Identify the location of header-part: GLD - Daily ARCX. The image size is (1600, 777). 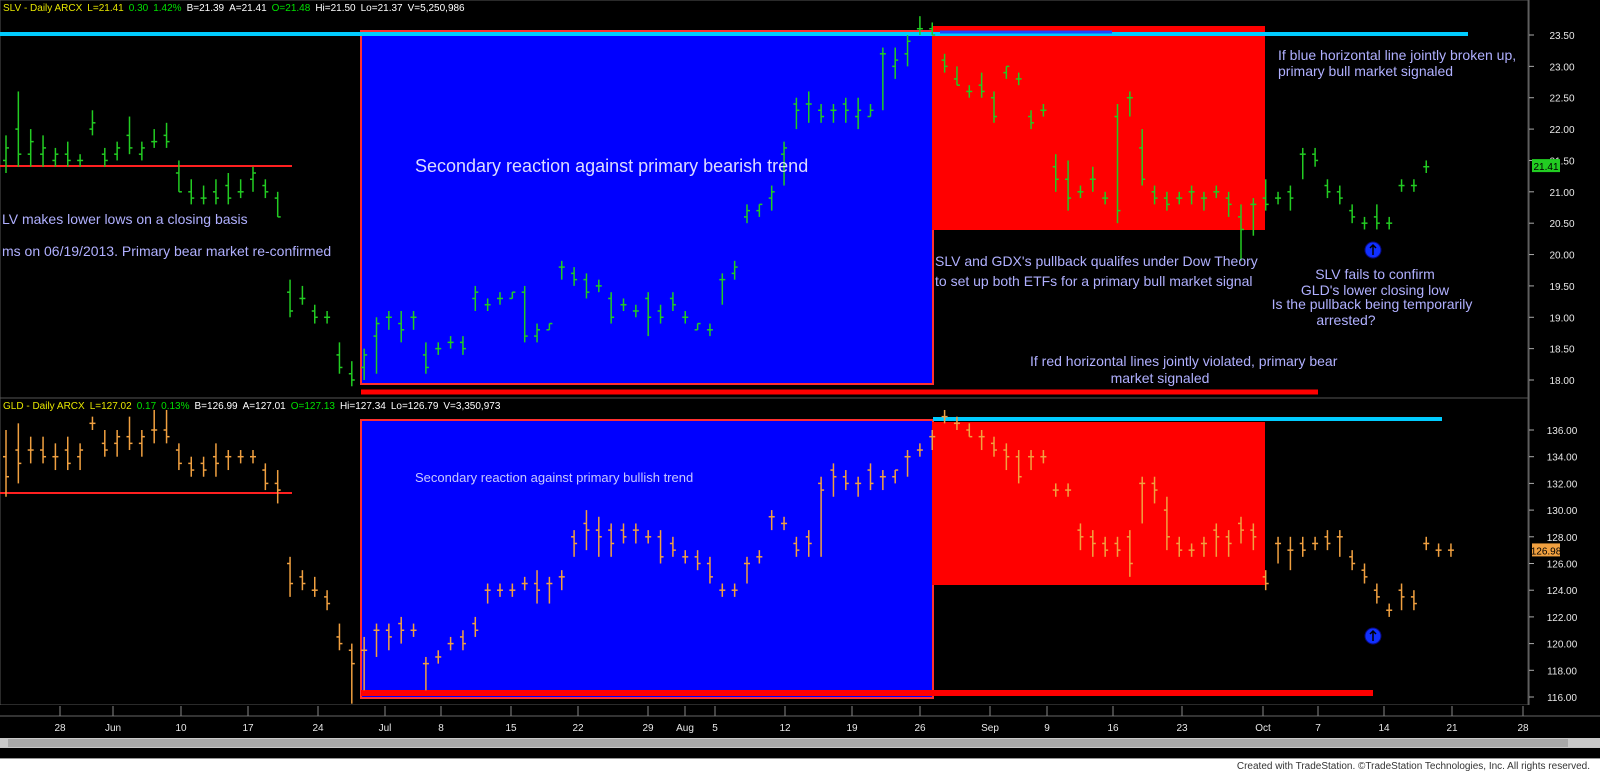
(44, 406).